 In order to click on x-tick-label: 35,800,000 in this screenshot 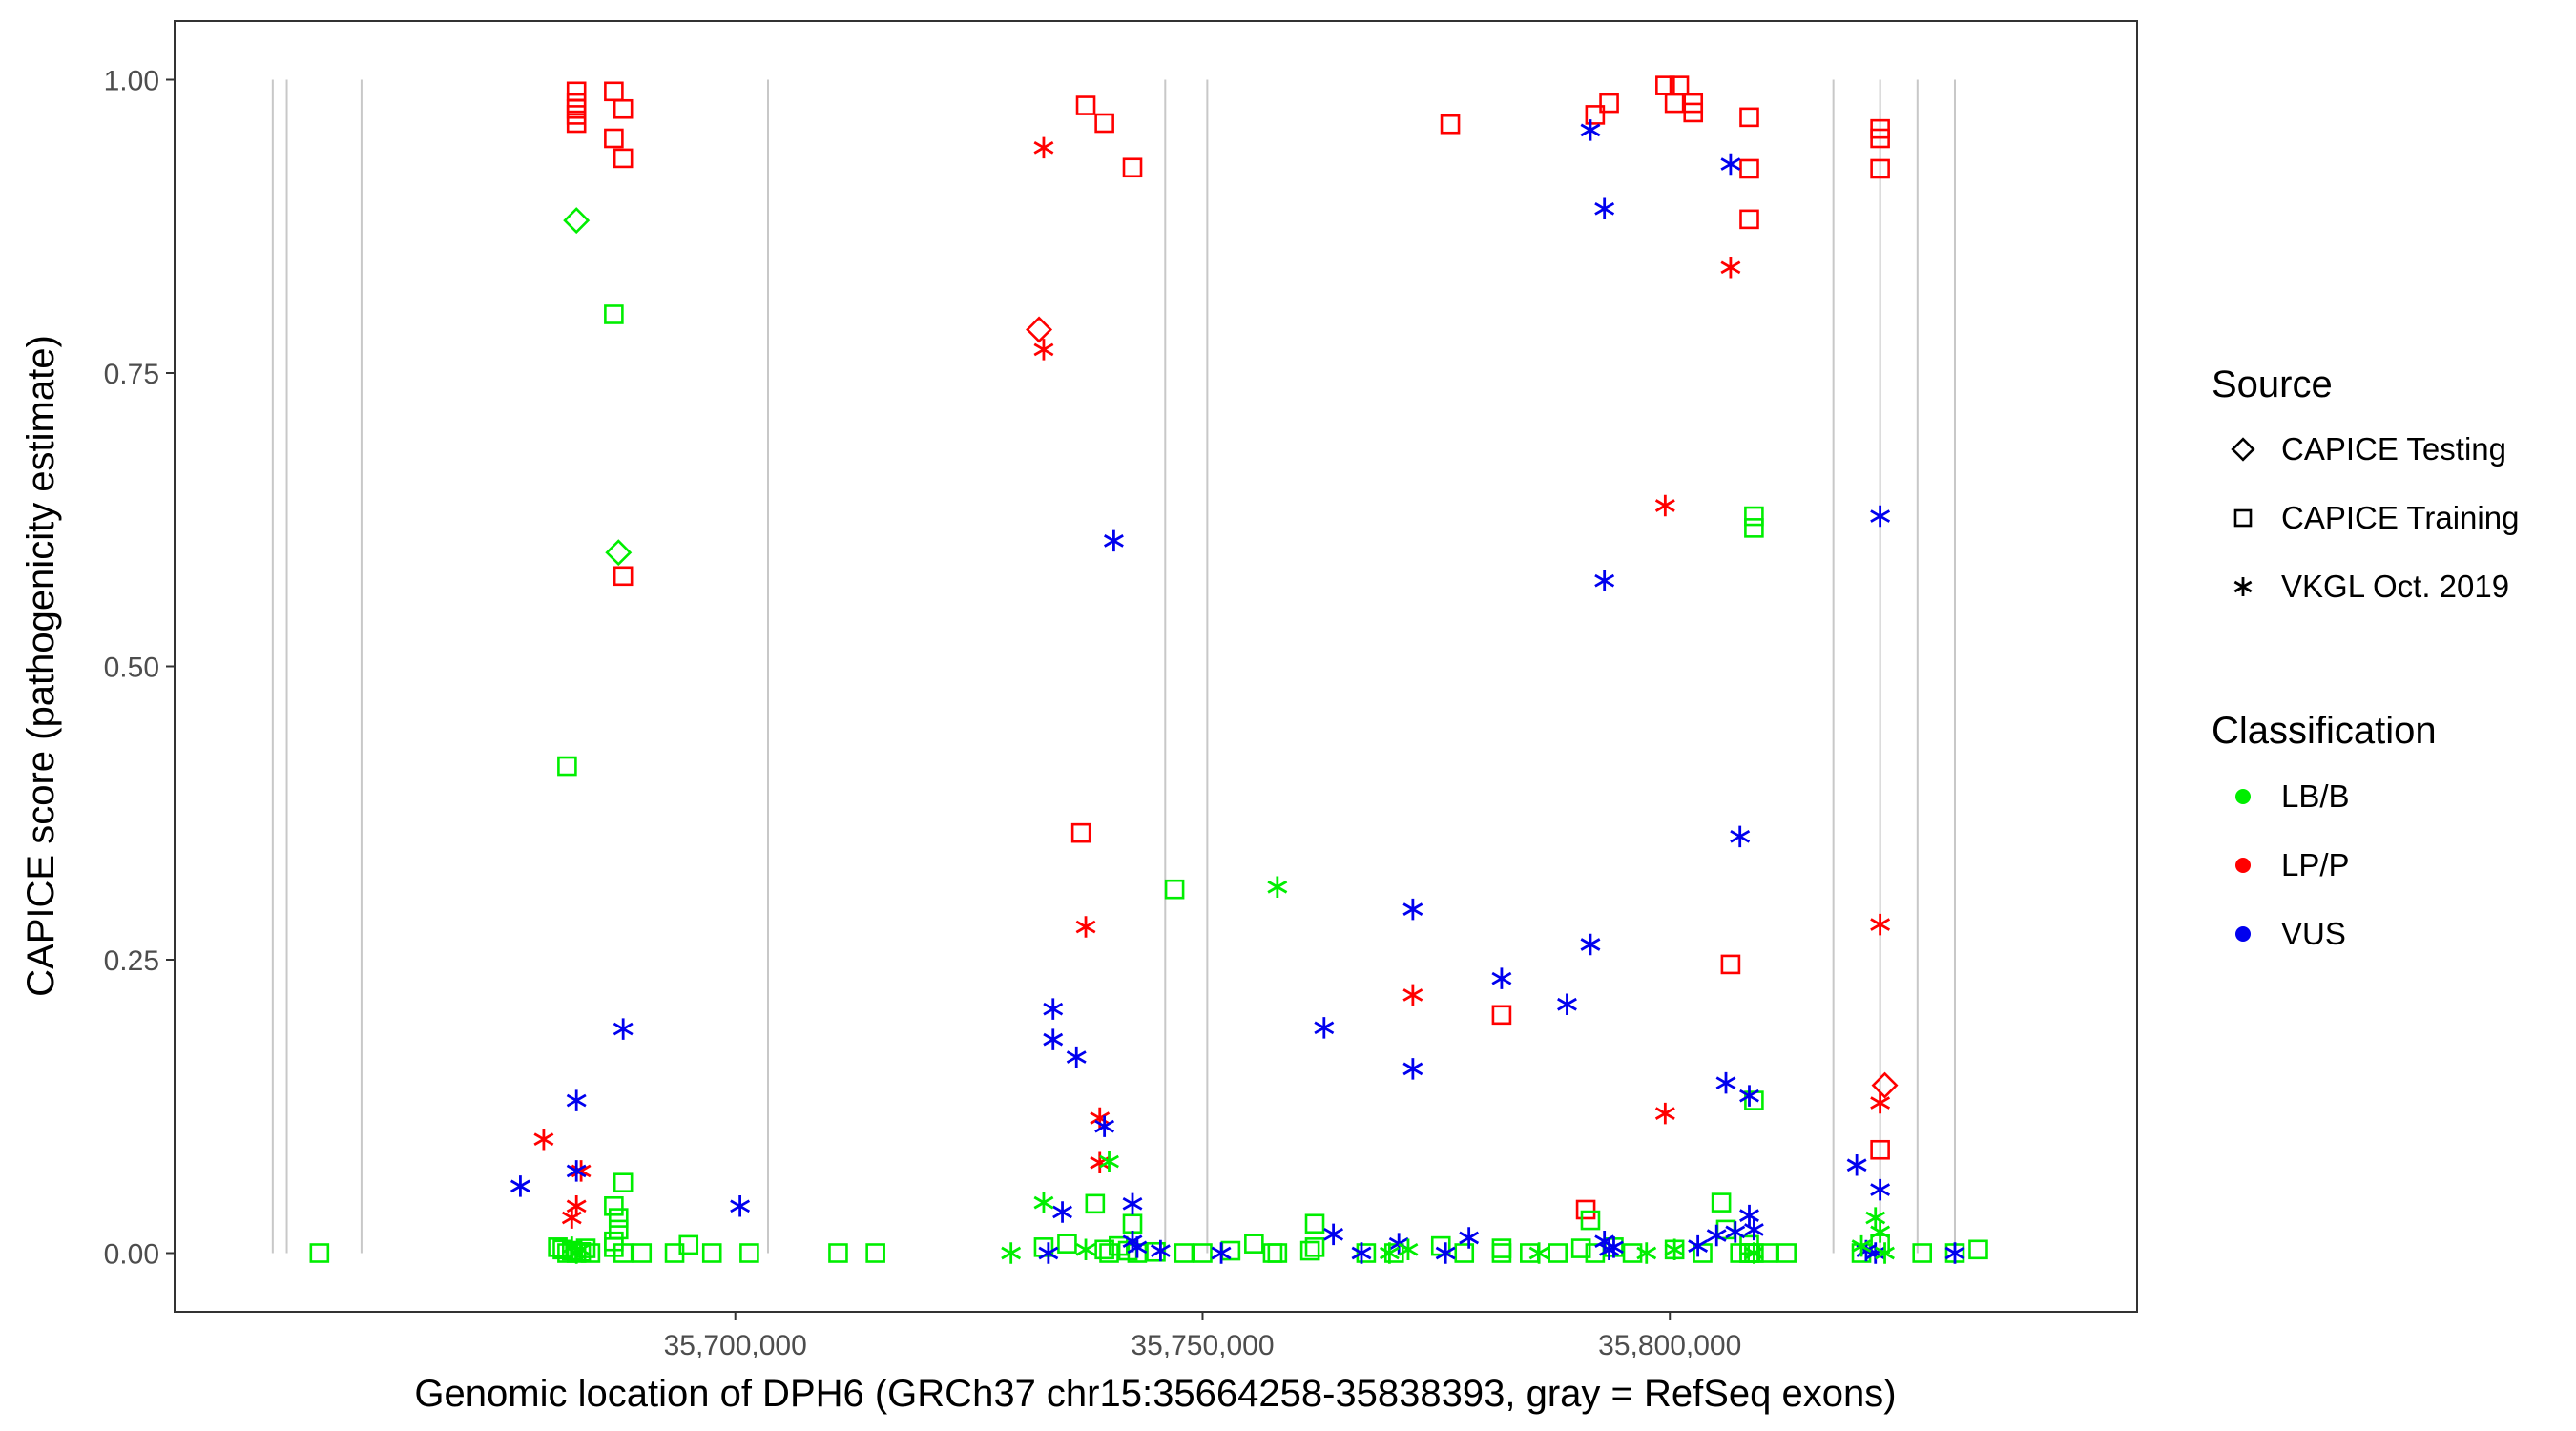, I will do `click(1669, 1345)`.